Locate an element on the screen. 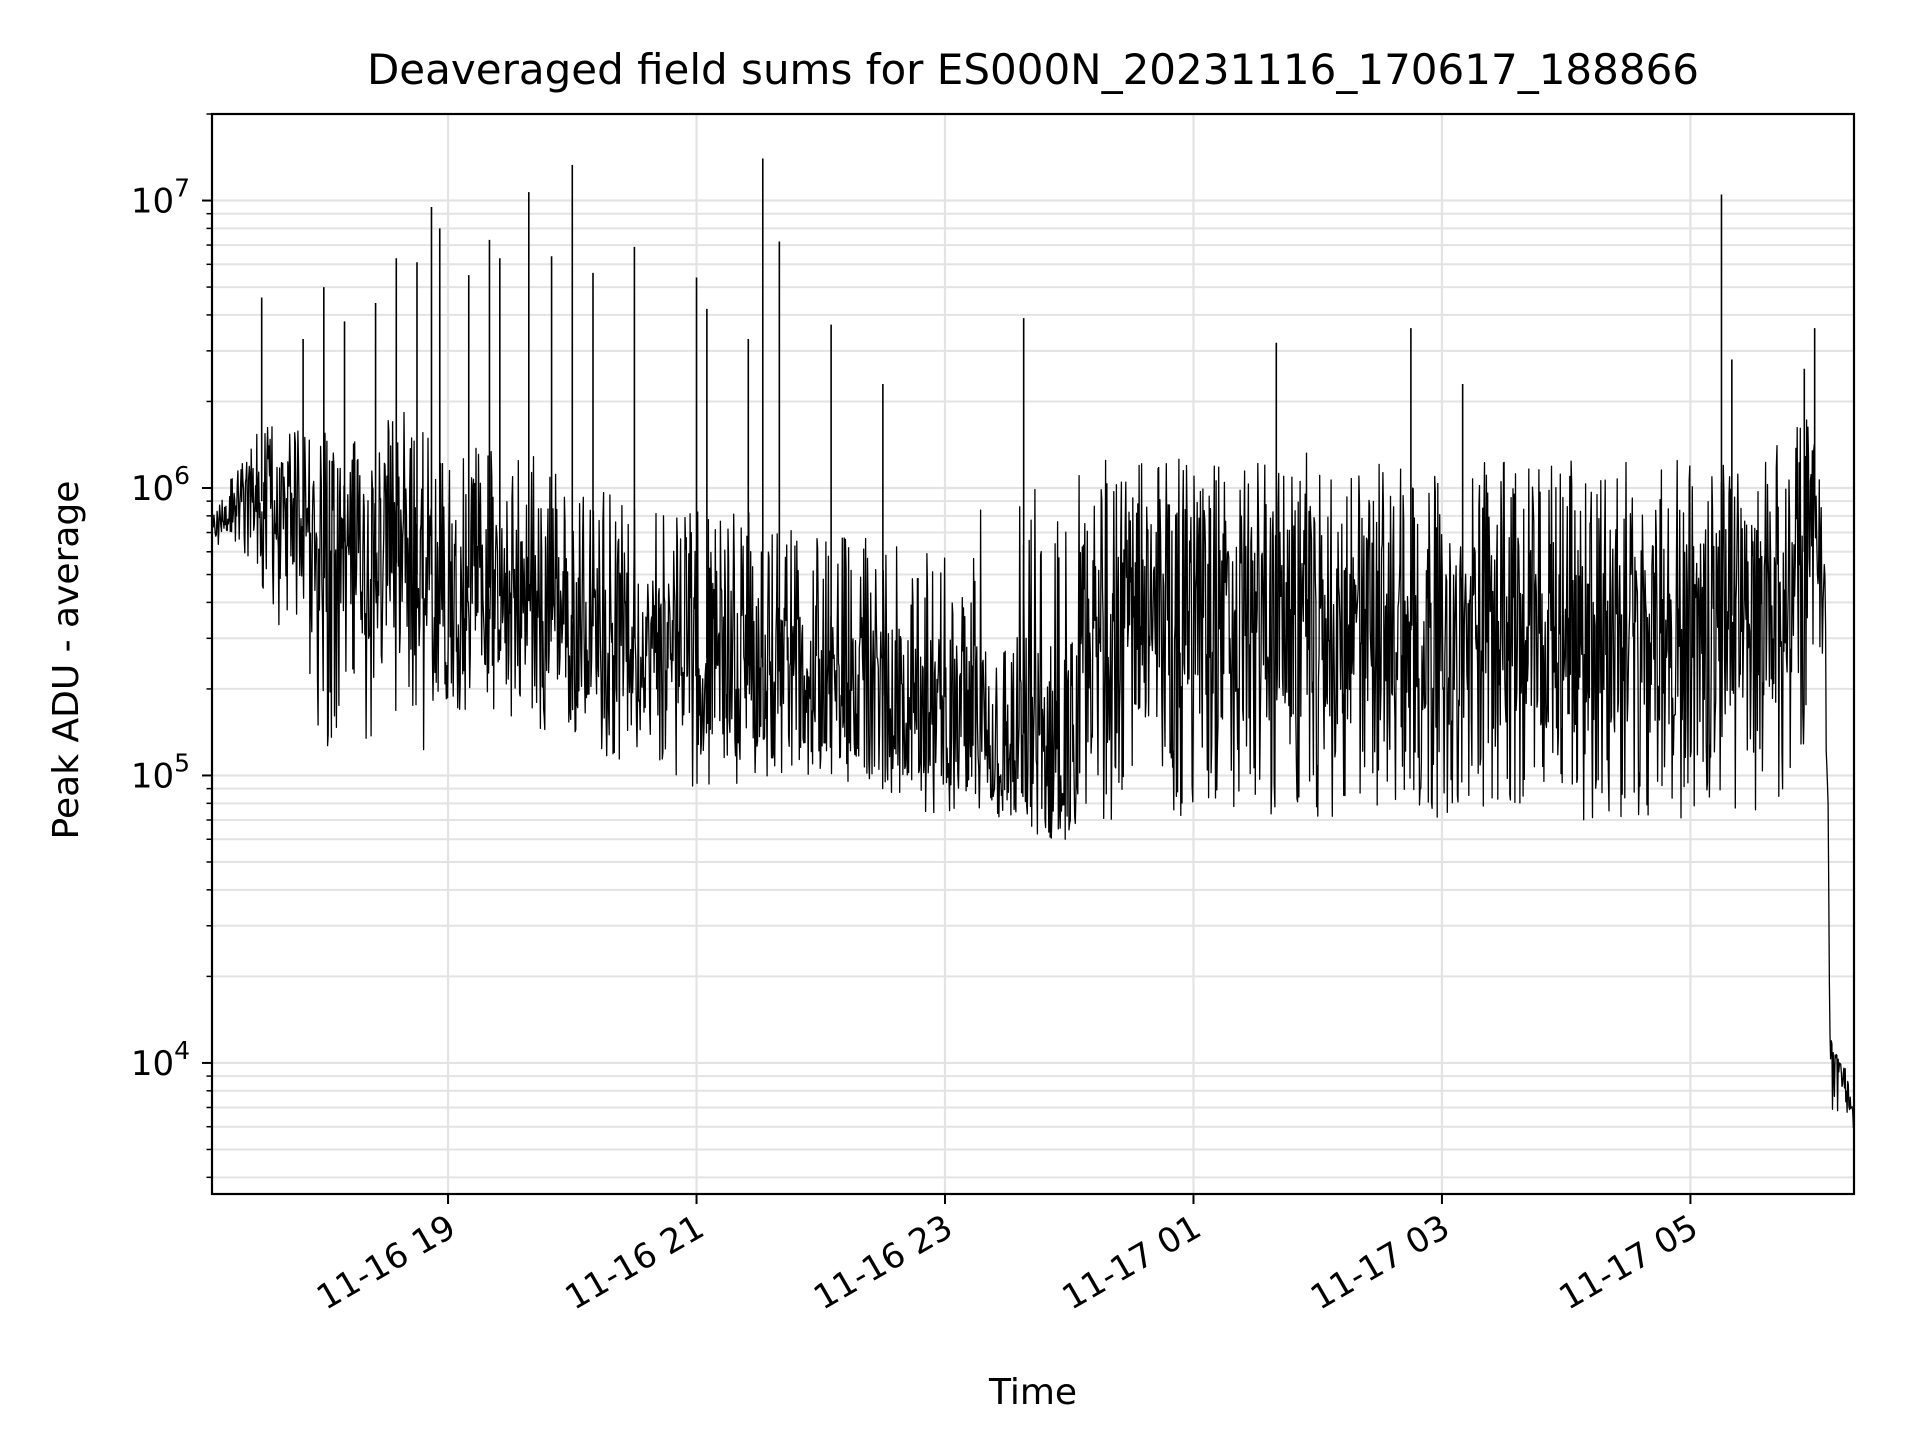 This screenshot has height=1440, width=1920. y-tick-label: 10⁴ is located at coordinates (160, 1060).